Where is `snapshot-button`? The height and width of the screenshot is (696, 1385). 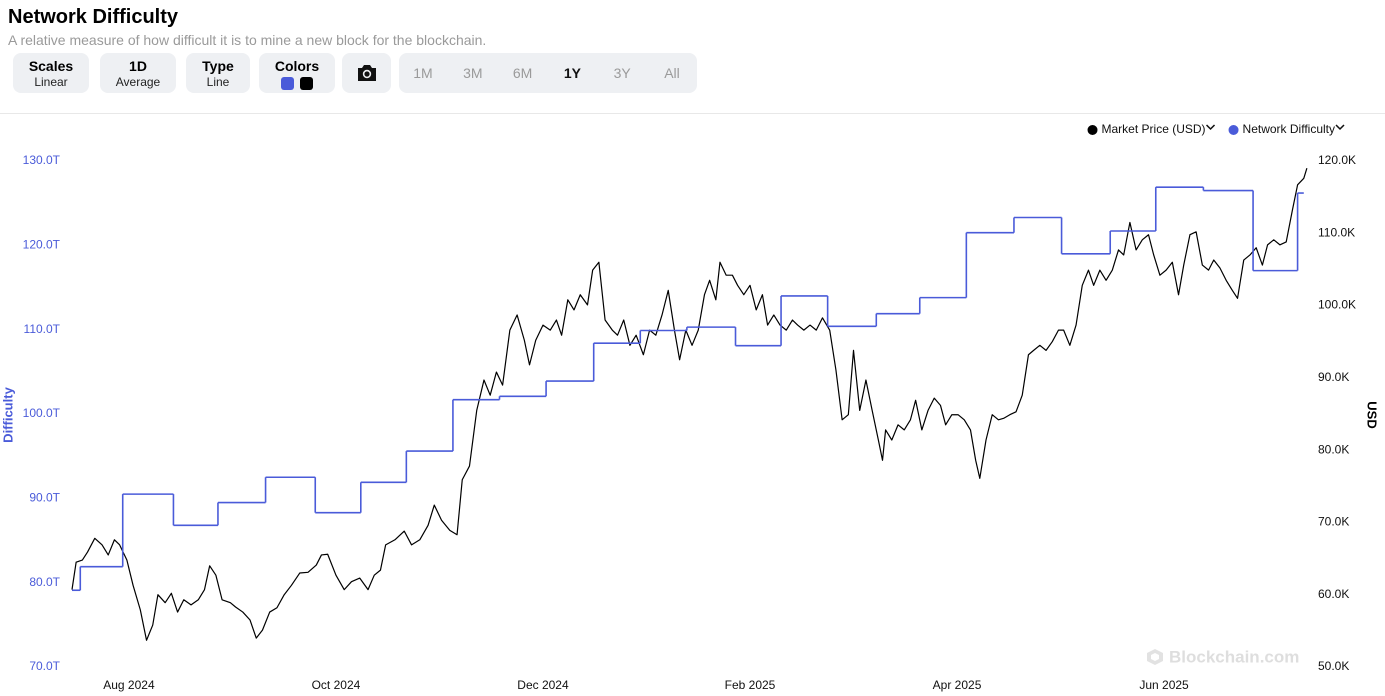
snapshot-button is located at coordinates (366, 73).